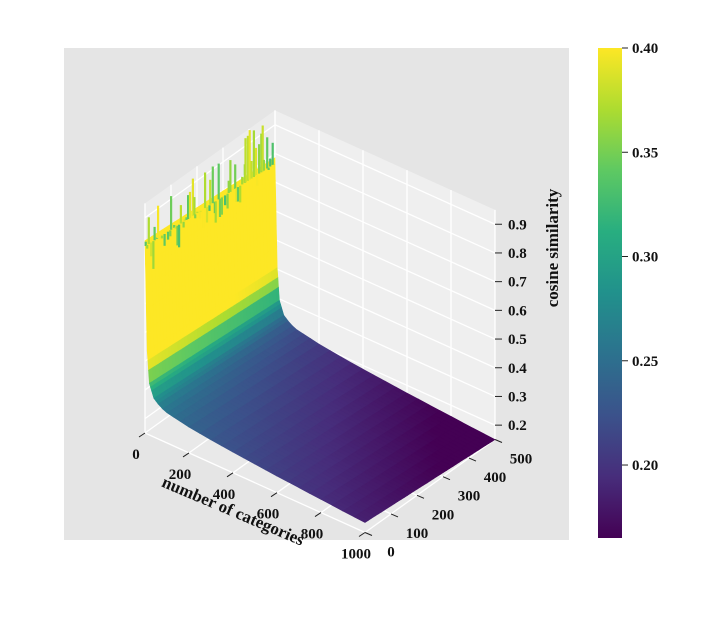 Image resolution: width=706 pixels, height=617 pixels. I want to click on y-tick-label: 0, so click(391, 553).